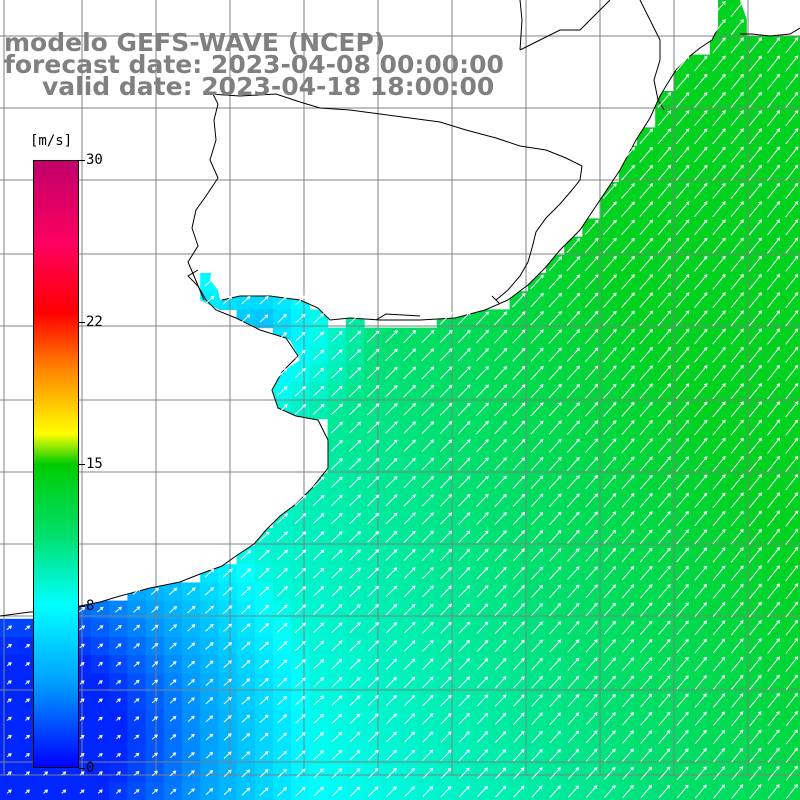 This screenshot has height=800, width=800. I want to click on forecast-date-label: forecast date: 2023-04-08 00:00:00, so click(254, 64).